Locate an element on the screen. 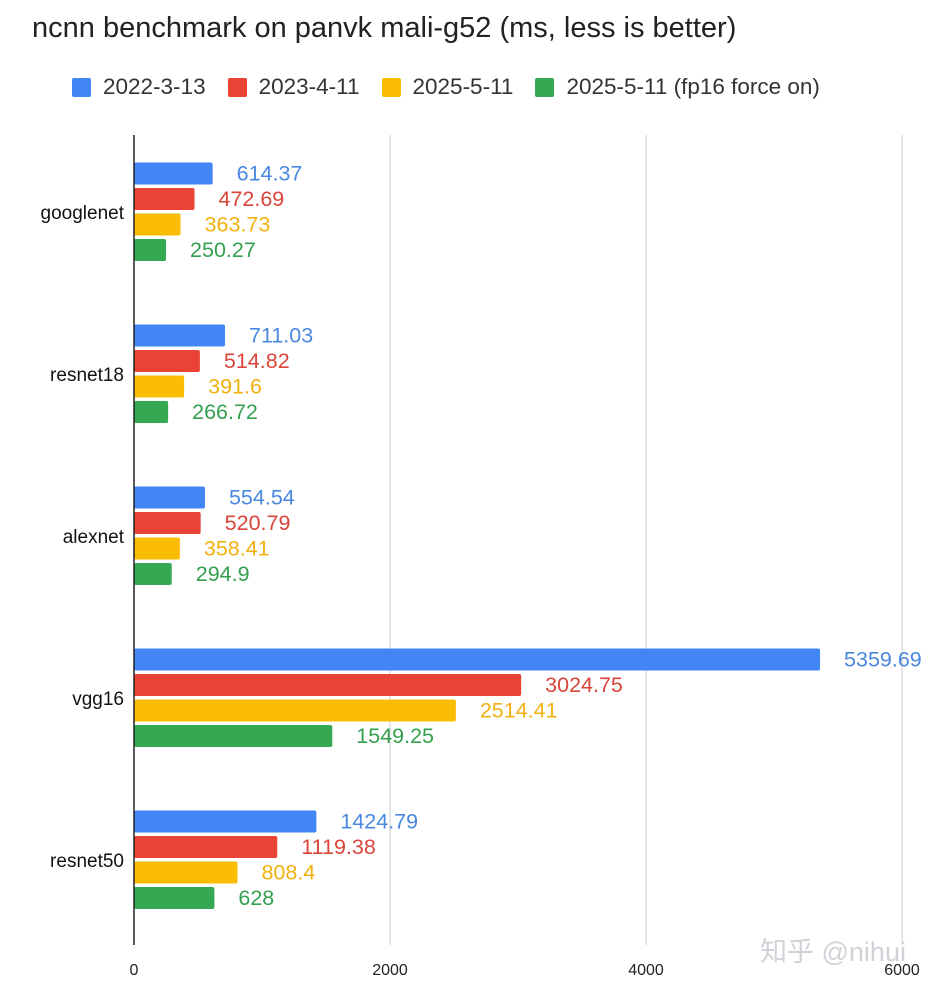 The image size is (940, 988). value-label-resnet18-2023-4-11: 514.82 is located at coordinates (257, 361).